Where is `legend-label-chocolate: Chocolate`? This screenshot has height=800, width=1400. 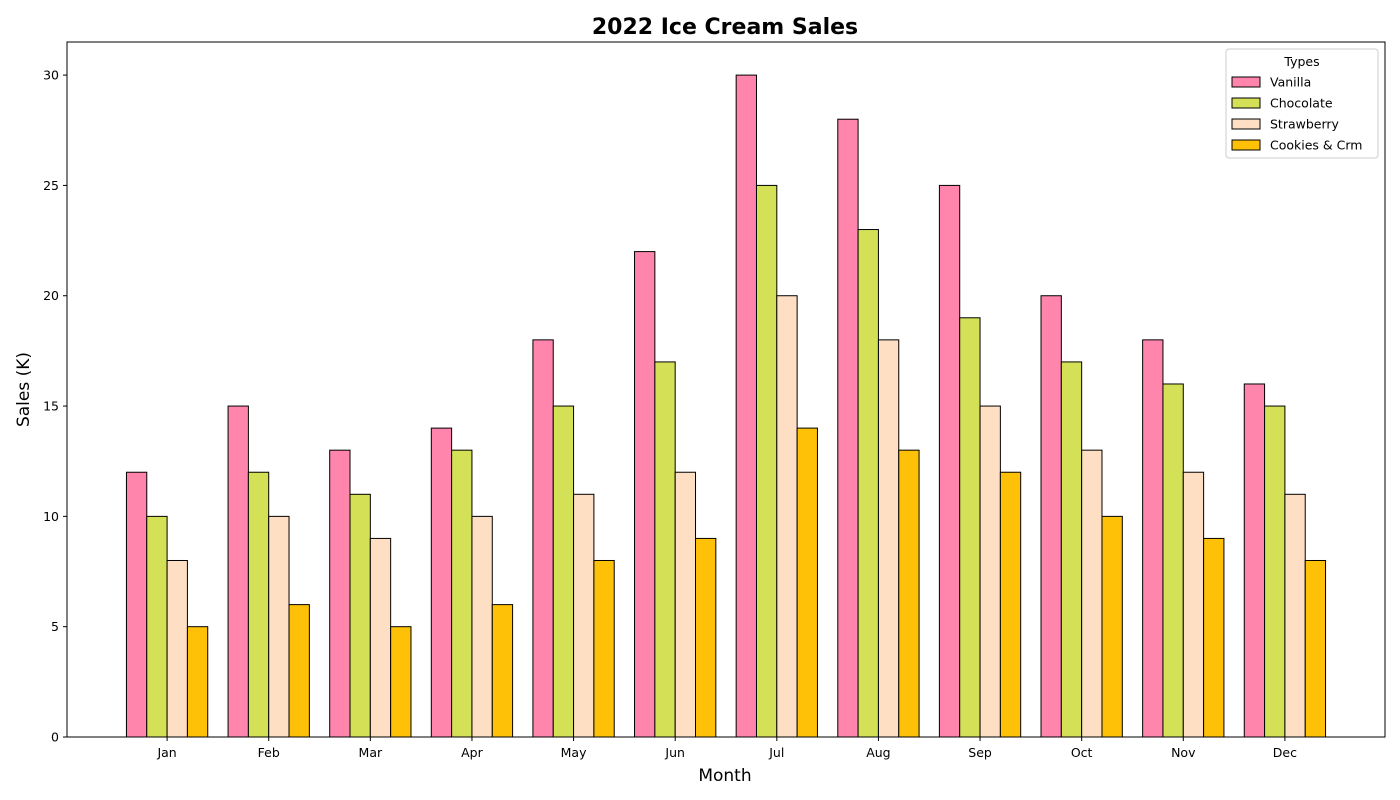
legend-label-chocolate: Chocolate is located at coordinates (1301, 103).